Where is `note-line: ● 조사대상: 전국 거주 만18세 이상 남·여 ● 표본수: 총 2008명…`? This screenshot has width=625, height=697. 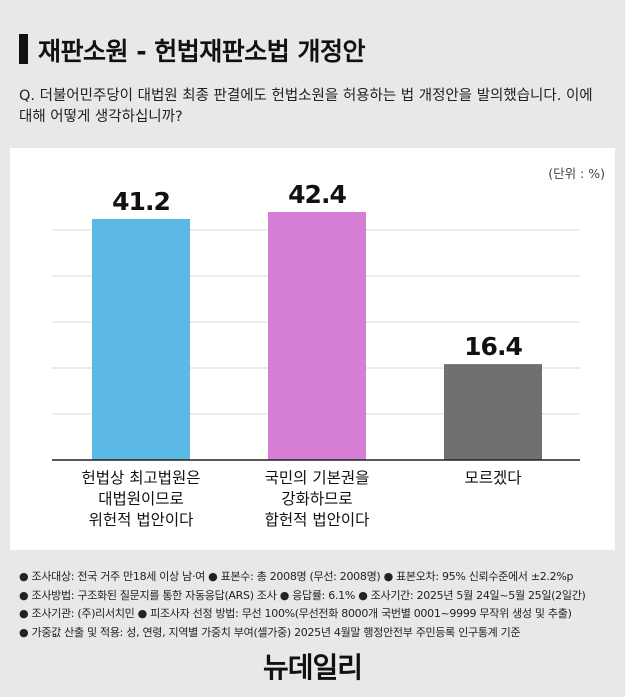
note-line: ● 조사대상: 전국 거주 만18세 이상 남·여 ● 표본수: 총 2008명… is located at coordinates (296, 576).